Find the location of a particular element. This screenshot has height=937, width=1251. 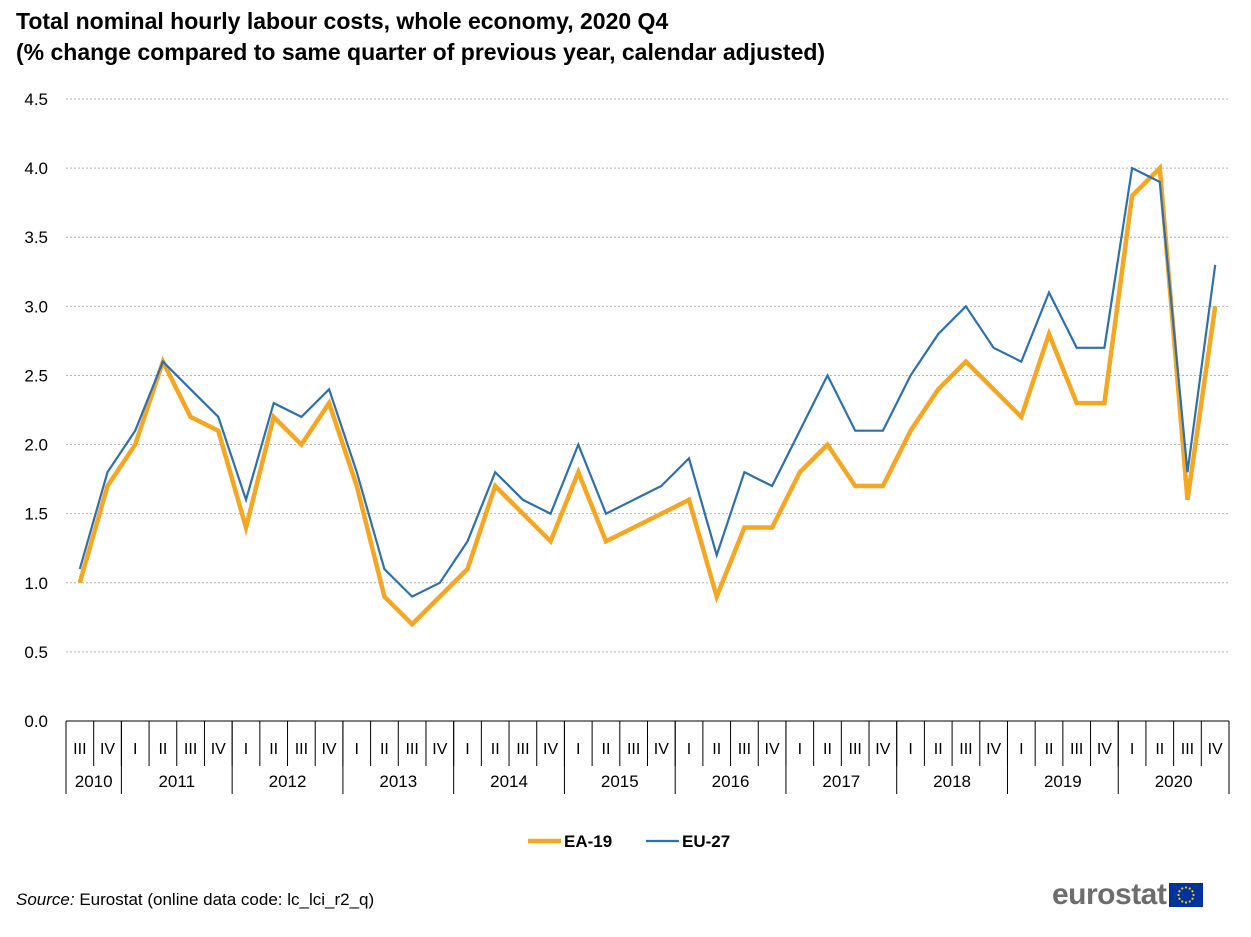

y-tick-label: 1.5 is located at coordinates (36, 514).